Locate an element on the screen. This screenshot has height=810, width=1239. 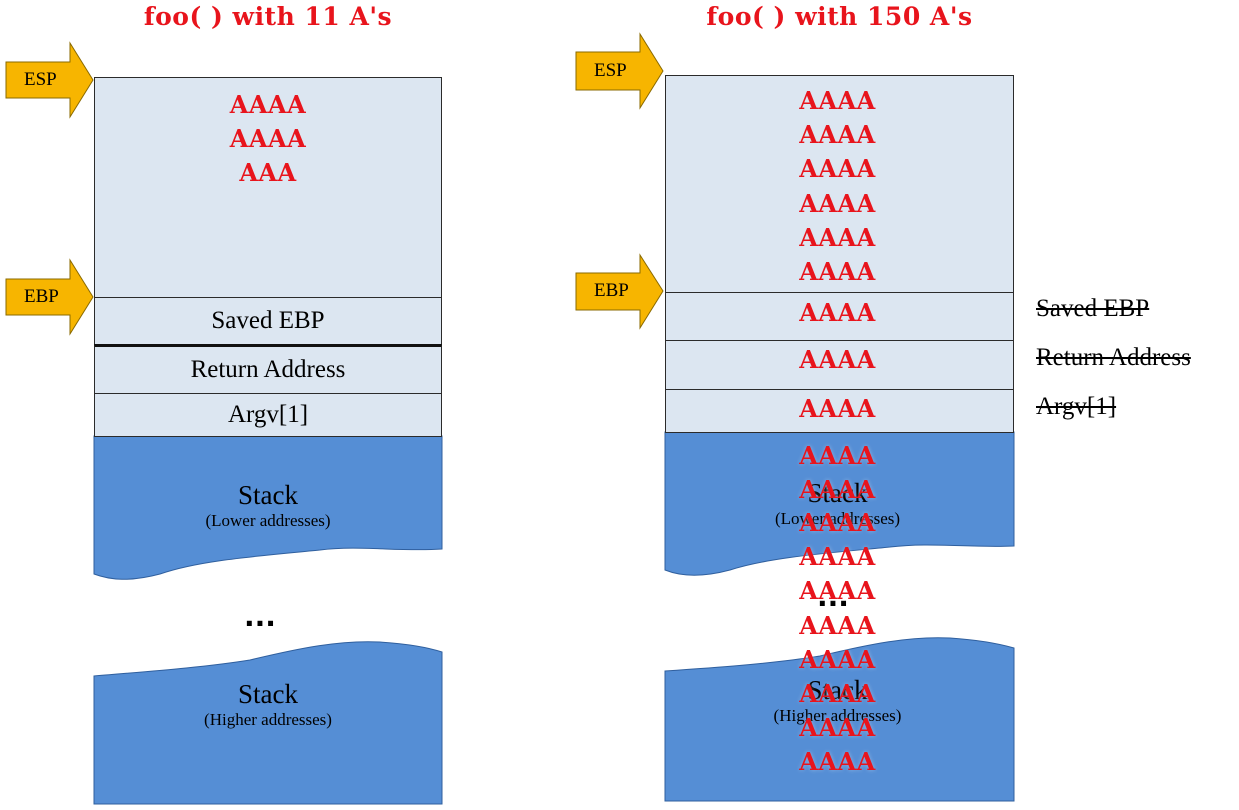
saved-ebp-overwritten-value: AAAA is located at coordinates (837, 312).